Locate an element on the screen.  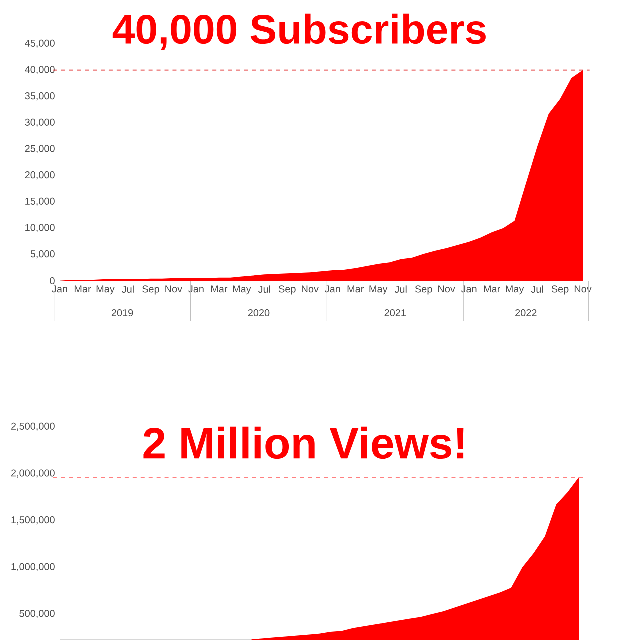
chart-title: 2 Million Views! is located at coordinates (304, 443).